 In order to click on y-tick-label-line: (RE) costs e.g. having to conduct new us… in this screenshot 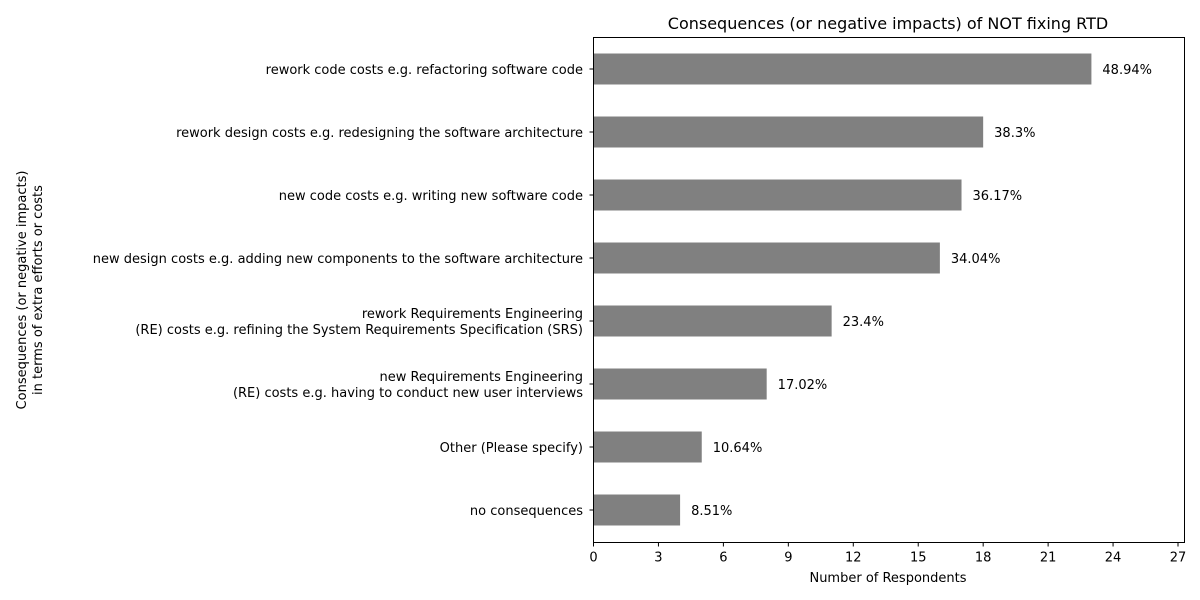, I will do `click(408, 393)`.